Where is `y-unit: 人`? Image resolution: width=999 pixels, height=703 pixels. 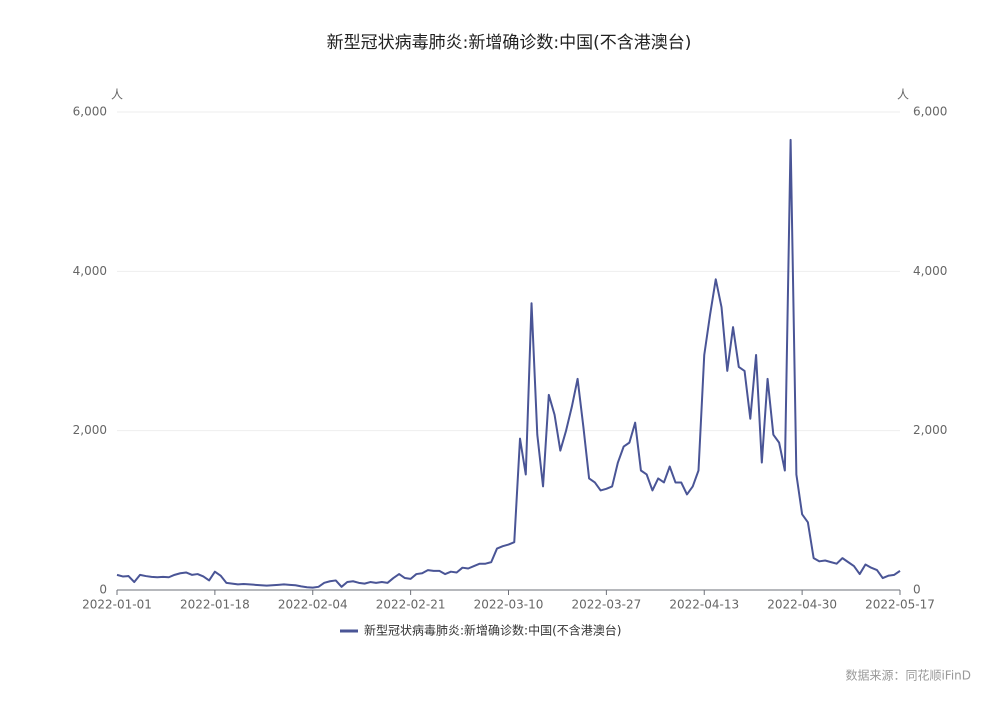 y-unit: 人 is located at coordinates (117, 95).